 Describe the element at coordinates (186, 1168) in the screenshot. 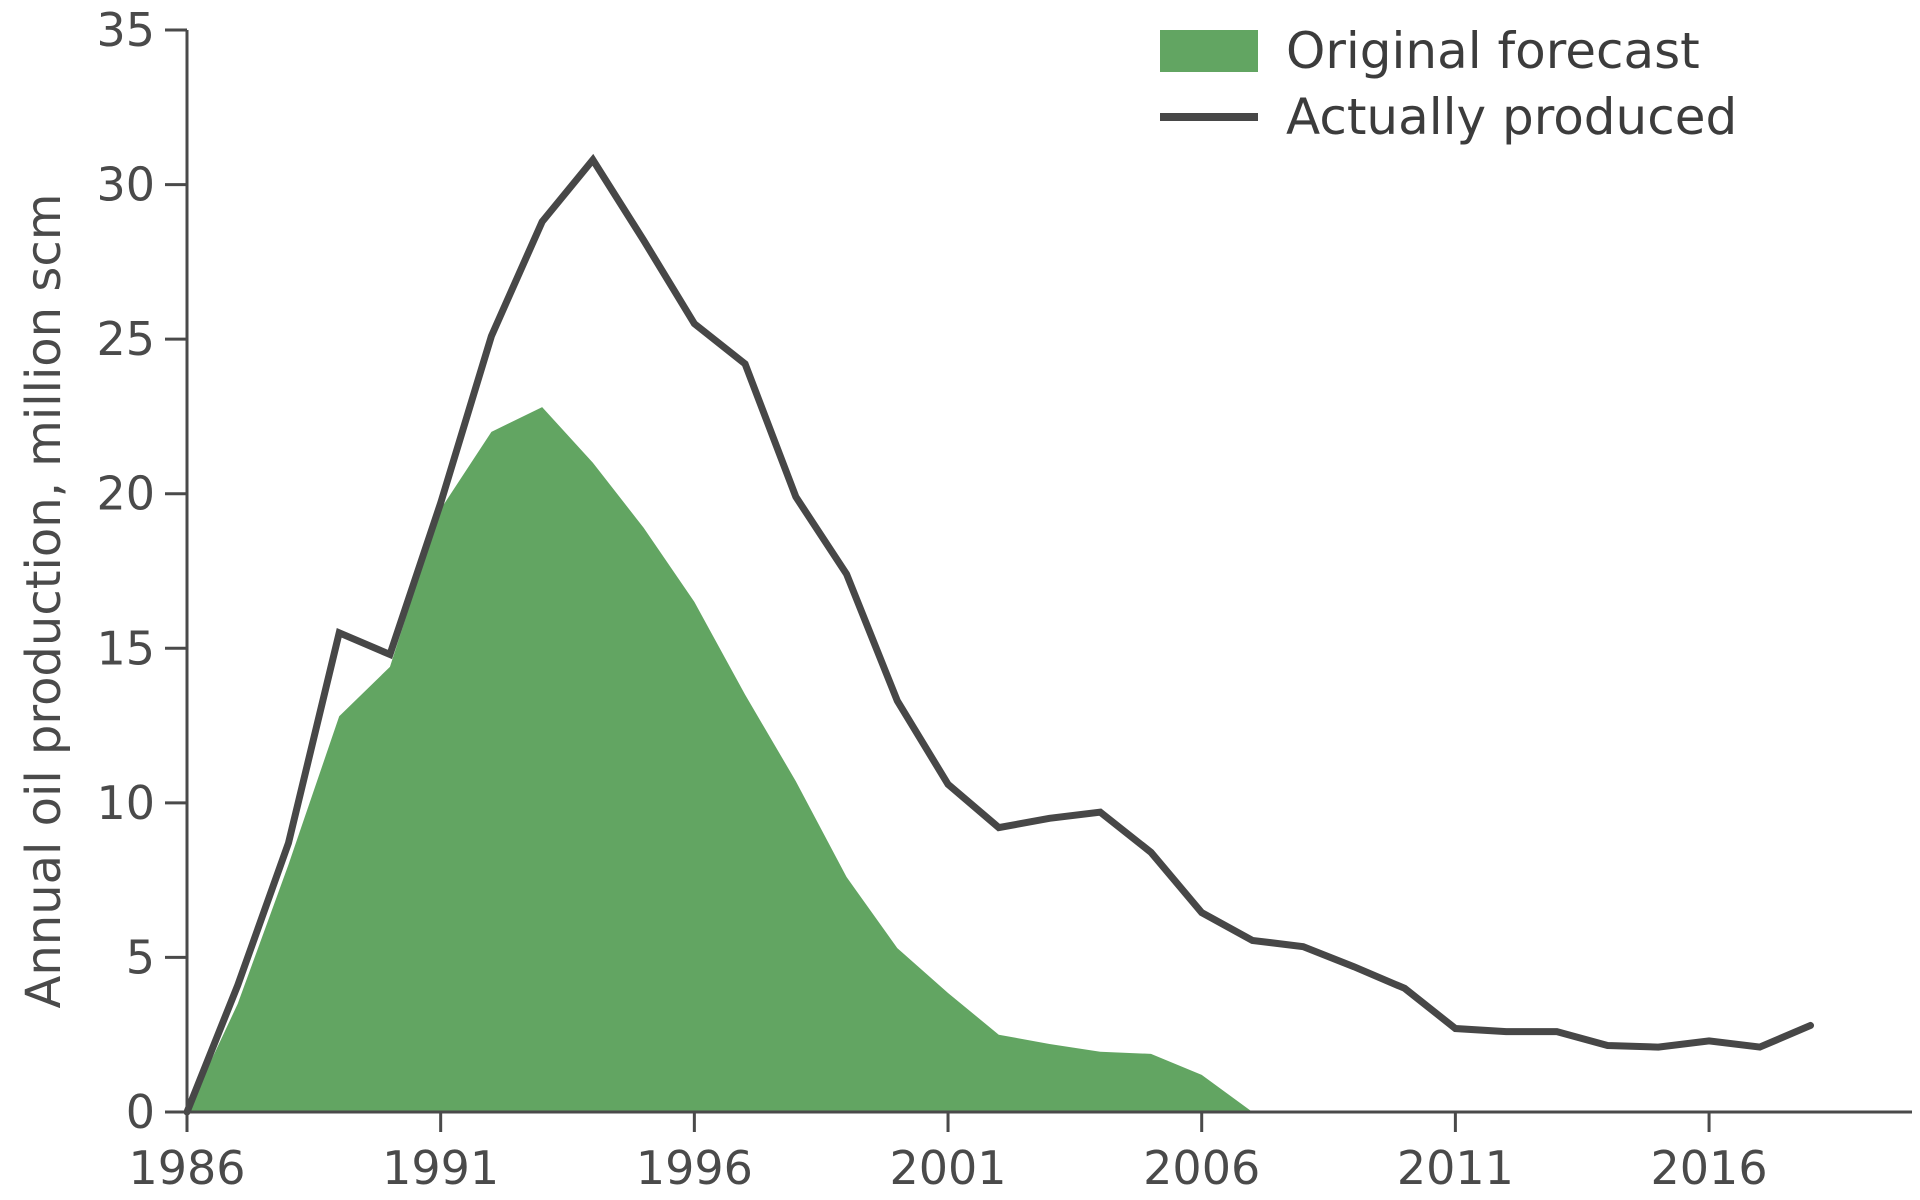

I see `x-tick-label: 1986` at that location.